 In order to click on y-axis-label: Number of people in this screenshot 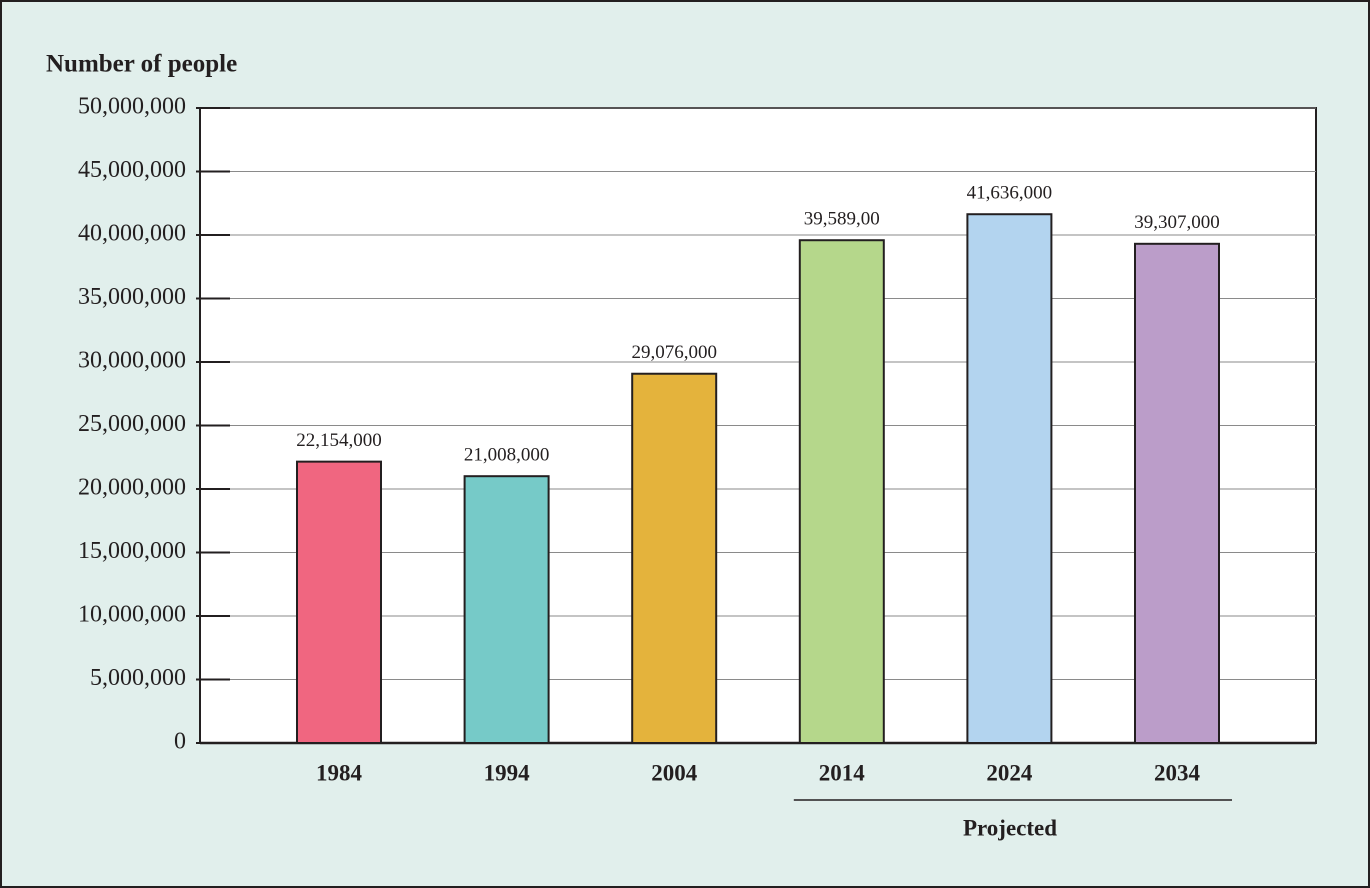, I will do `click(141, 64)`.